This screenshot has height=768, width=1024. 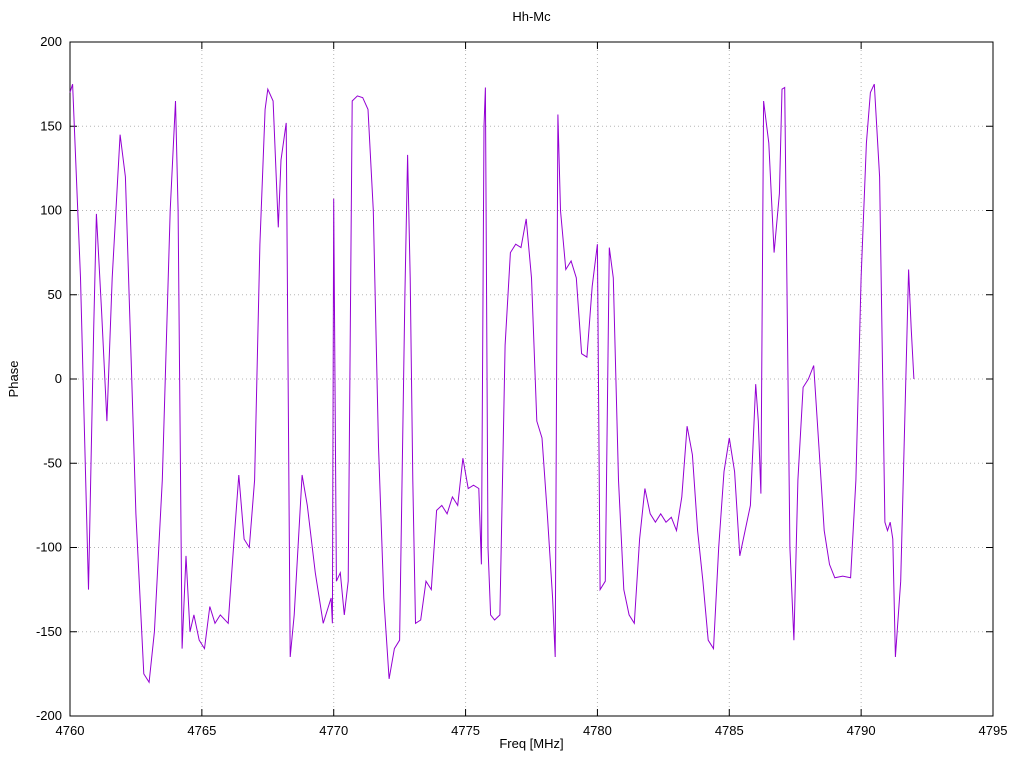 What do you see at coordinates (597, 730) in the screenshot?
I see `x-tick-label: 4780` at bounding box center [597, 730].